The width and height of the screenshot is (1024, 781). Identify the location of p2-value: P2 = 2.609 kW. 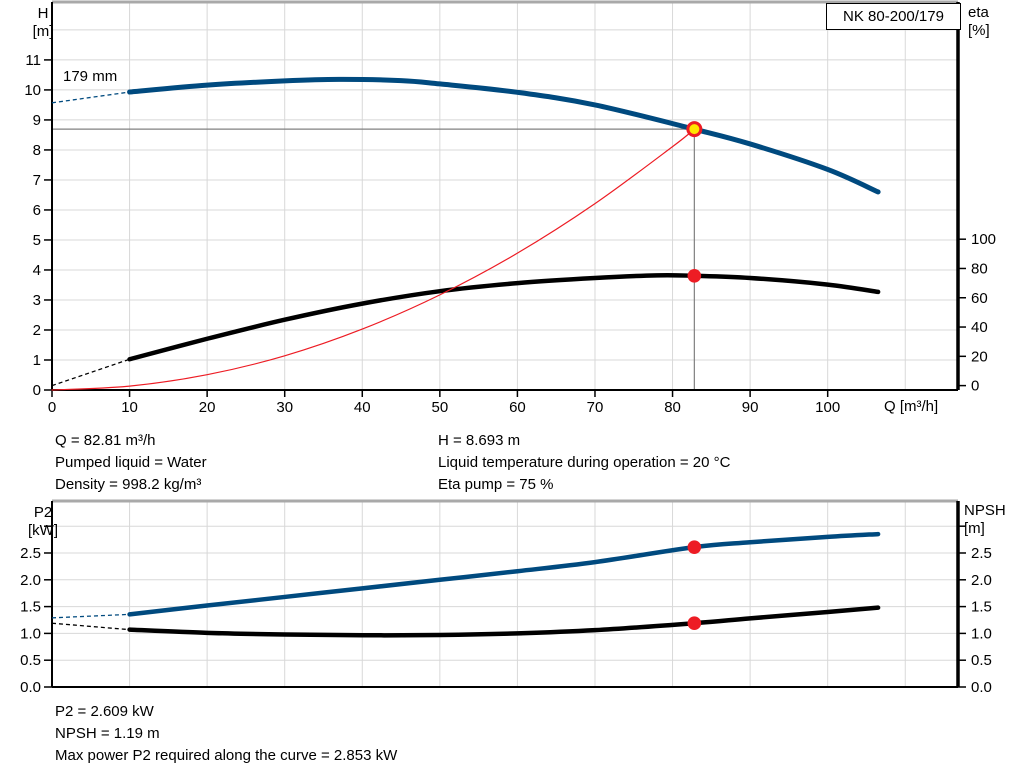
(104, 711).